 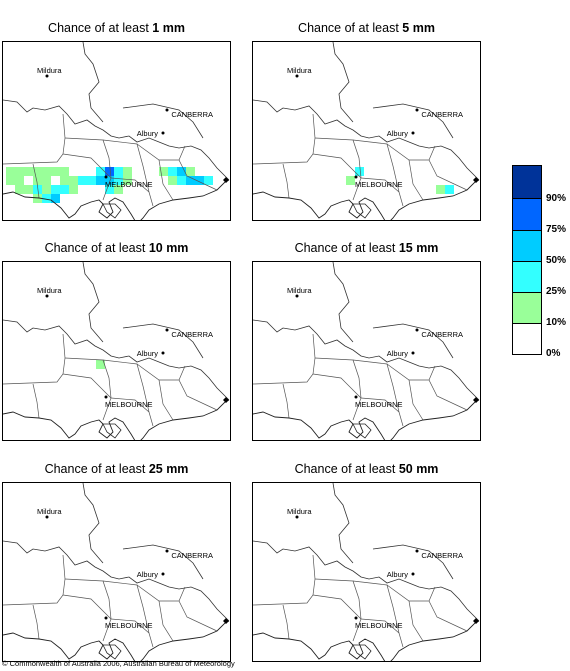 I want to click on panel-title: Chance of at least 50 mm, so click(x=366, y=469).